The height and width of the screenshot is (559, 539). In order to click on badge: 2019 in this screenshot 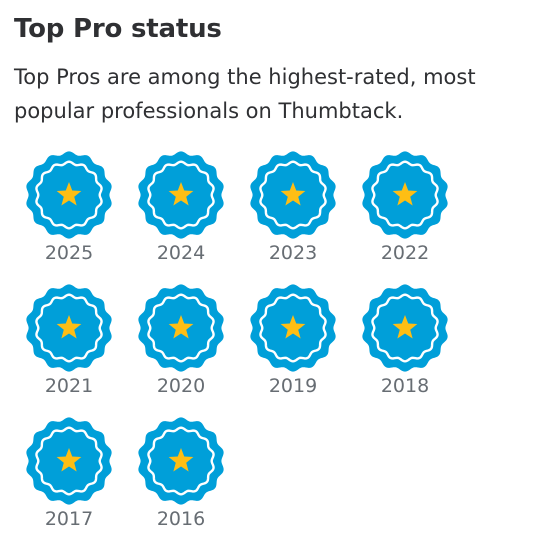, I will do `click(293, 349)`.